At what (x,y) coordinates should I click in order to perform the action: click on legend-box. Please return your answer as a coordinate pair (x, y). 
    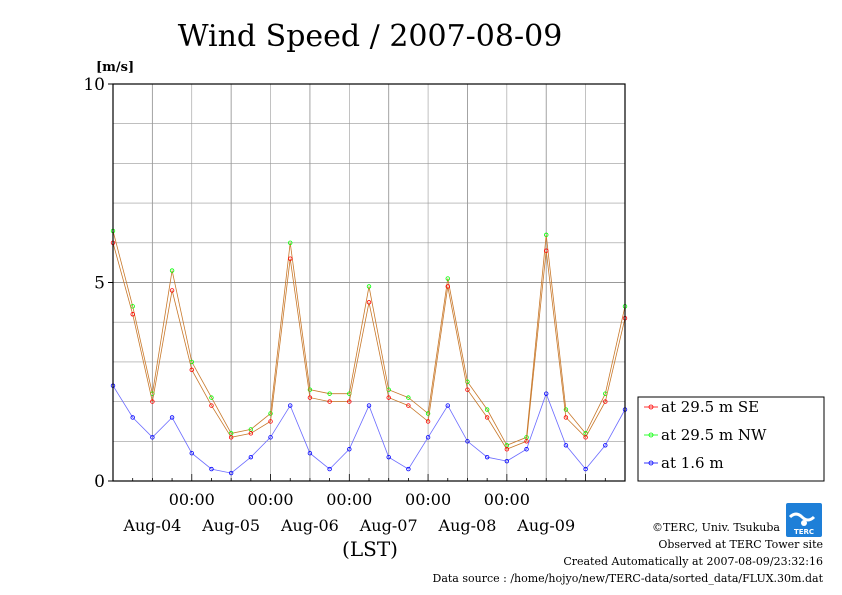
    Looking at the image, I should click on (731, 439).